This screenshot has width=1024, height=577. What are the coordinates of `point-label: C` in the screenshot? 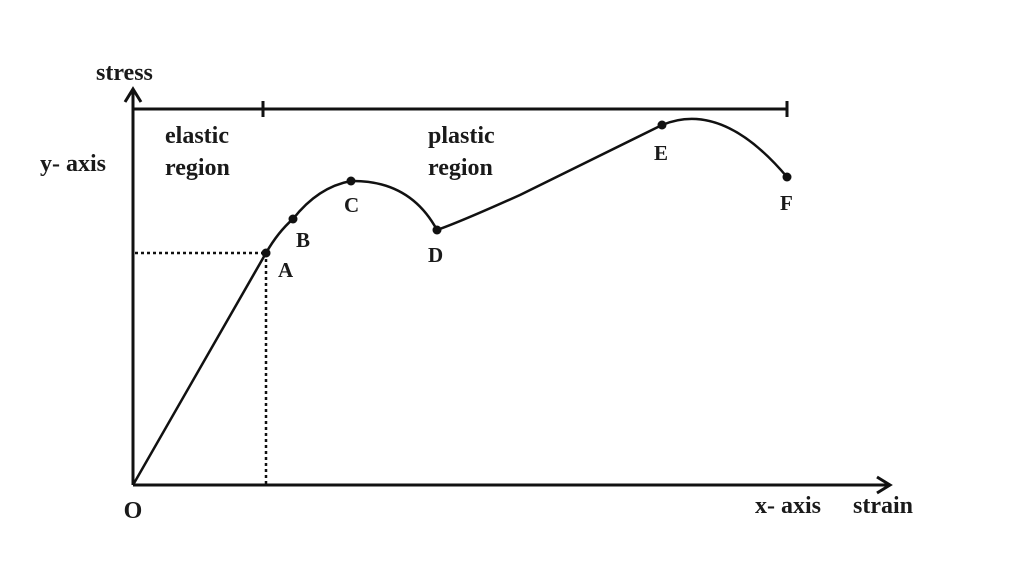 It's located at (351, 205).